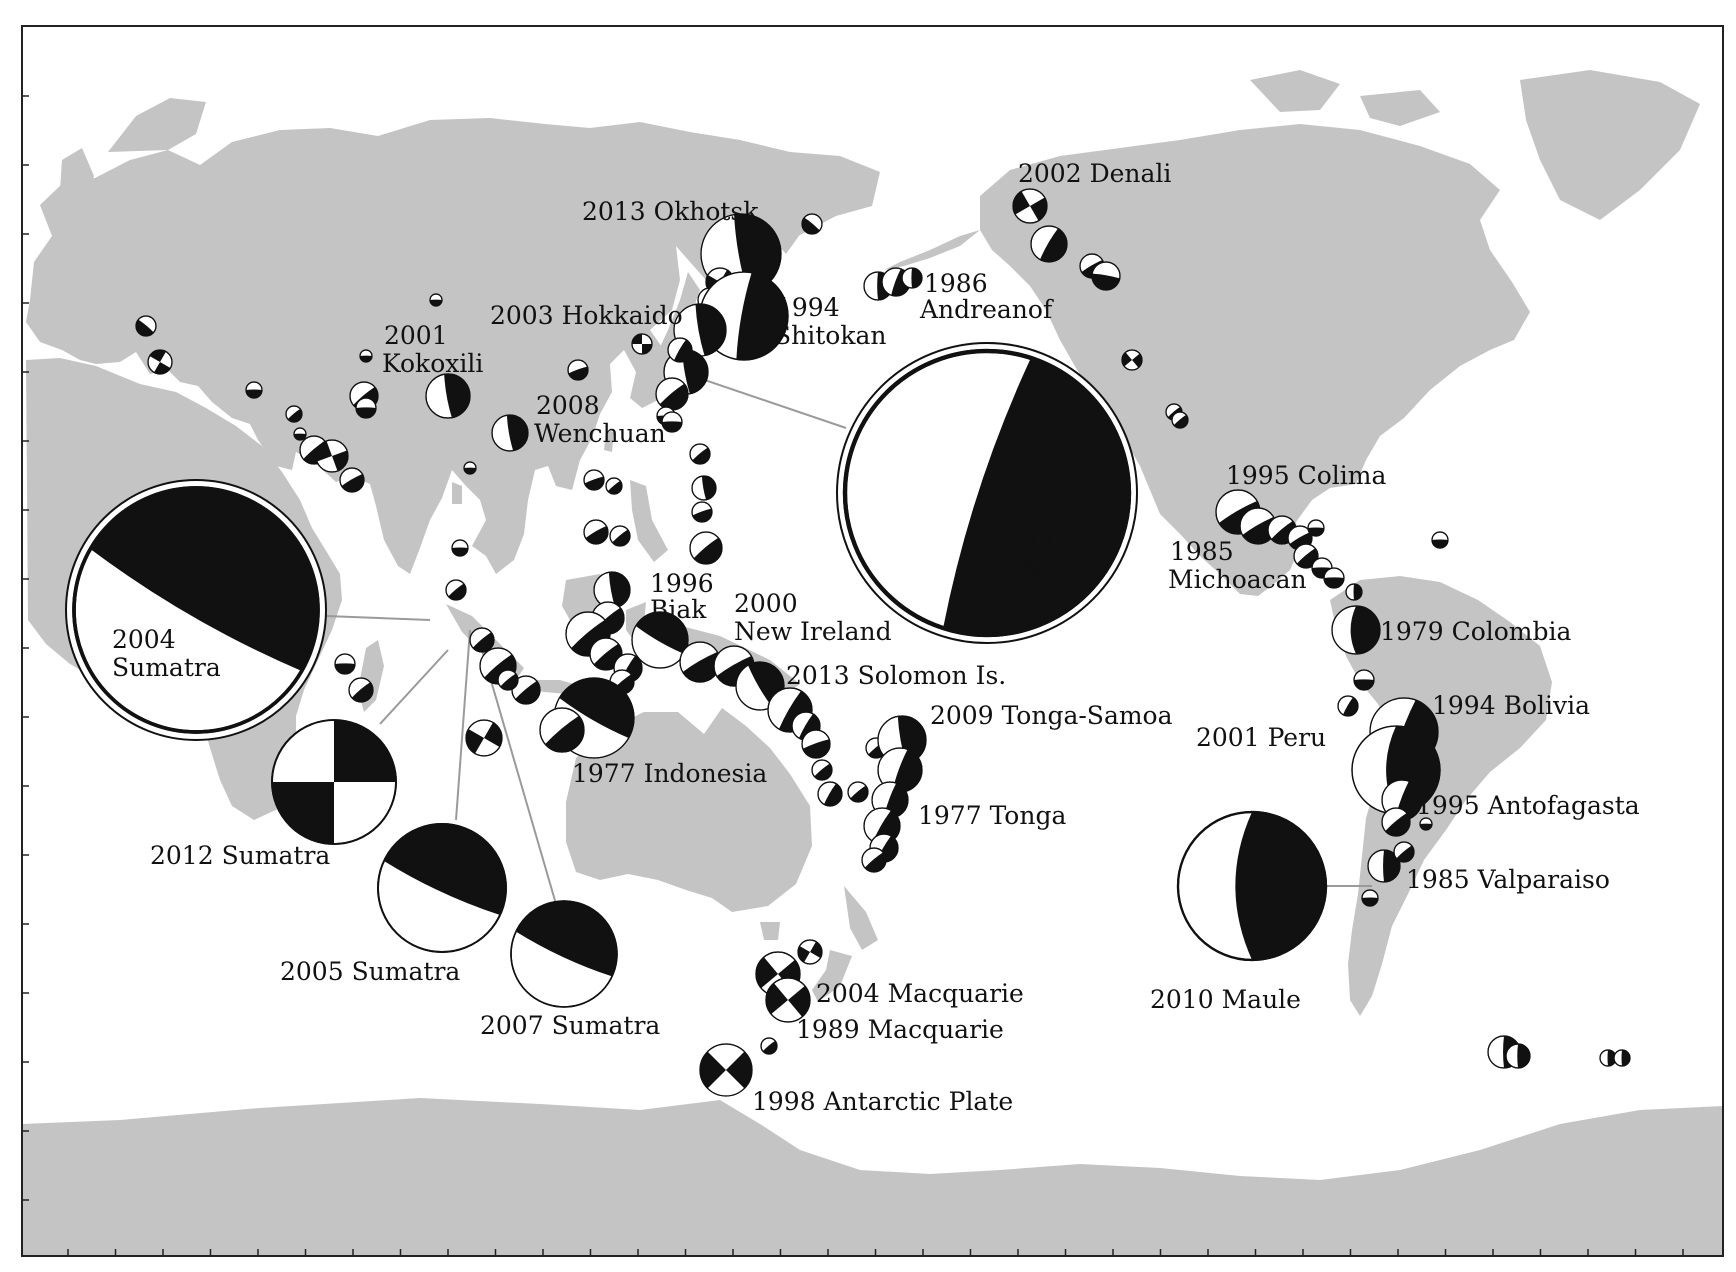  Describe the element at coordinates (689, 810) in the screenshot. I see `landmass-australia` at that location.